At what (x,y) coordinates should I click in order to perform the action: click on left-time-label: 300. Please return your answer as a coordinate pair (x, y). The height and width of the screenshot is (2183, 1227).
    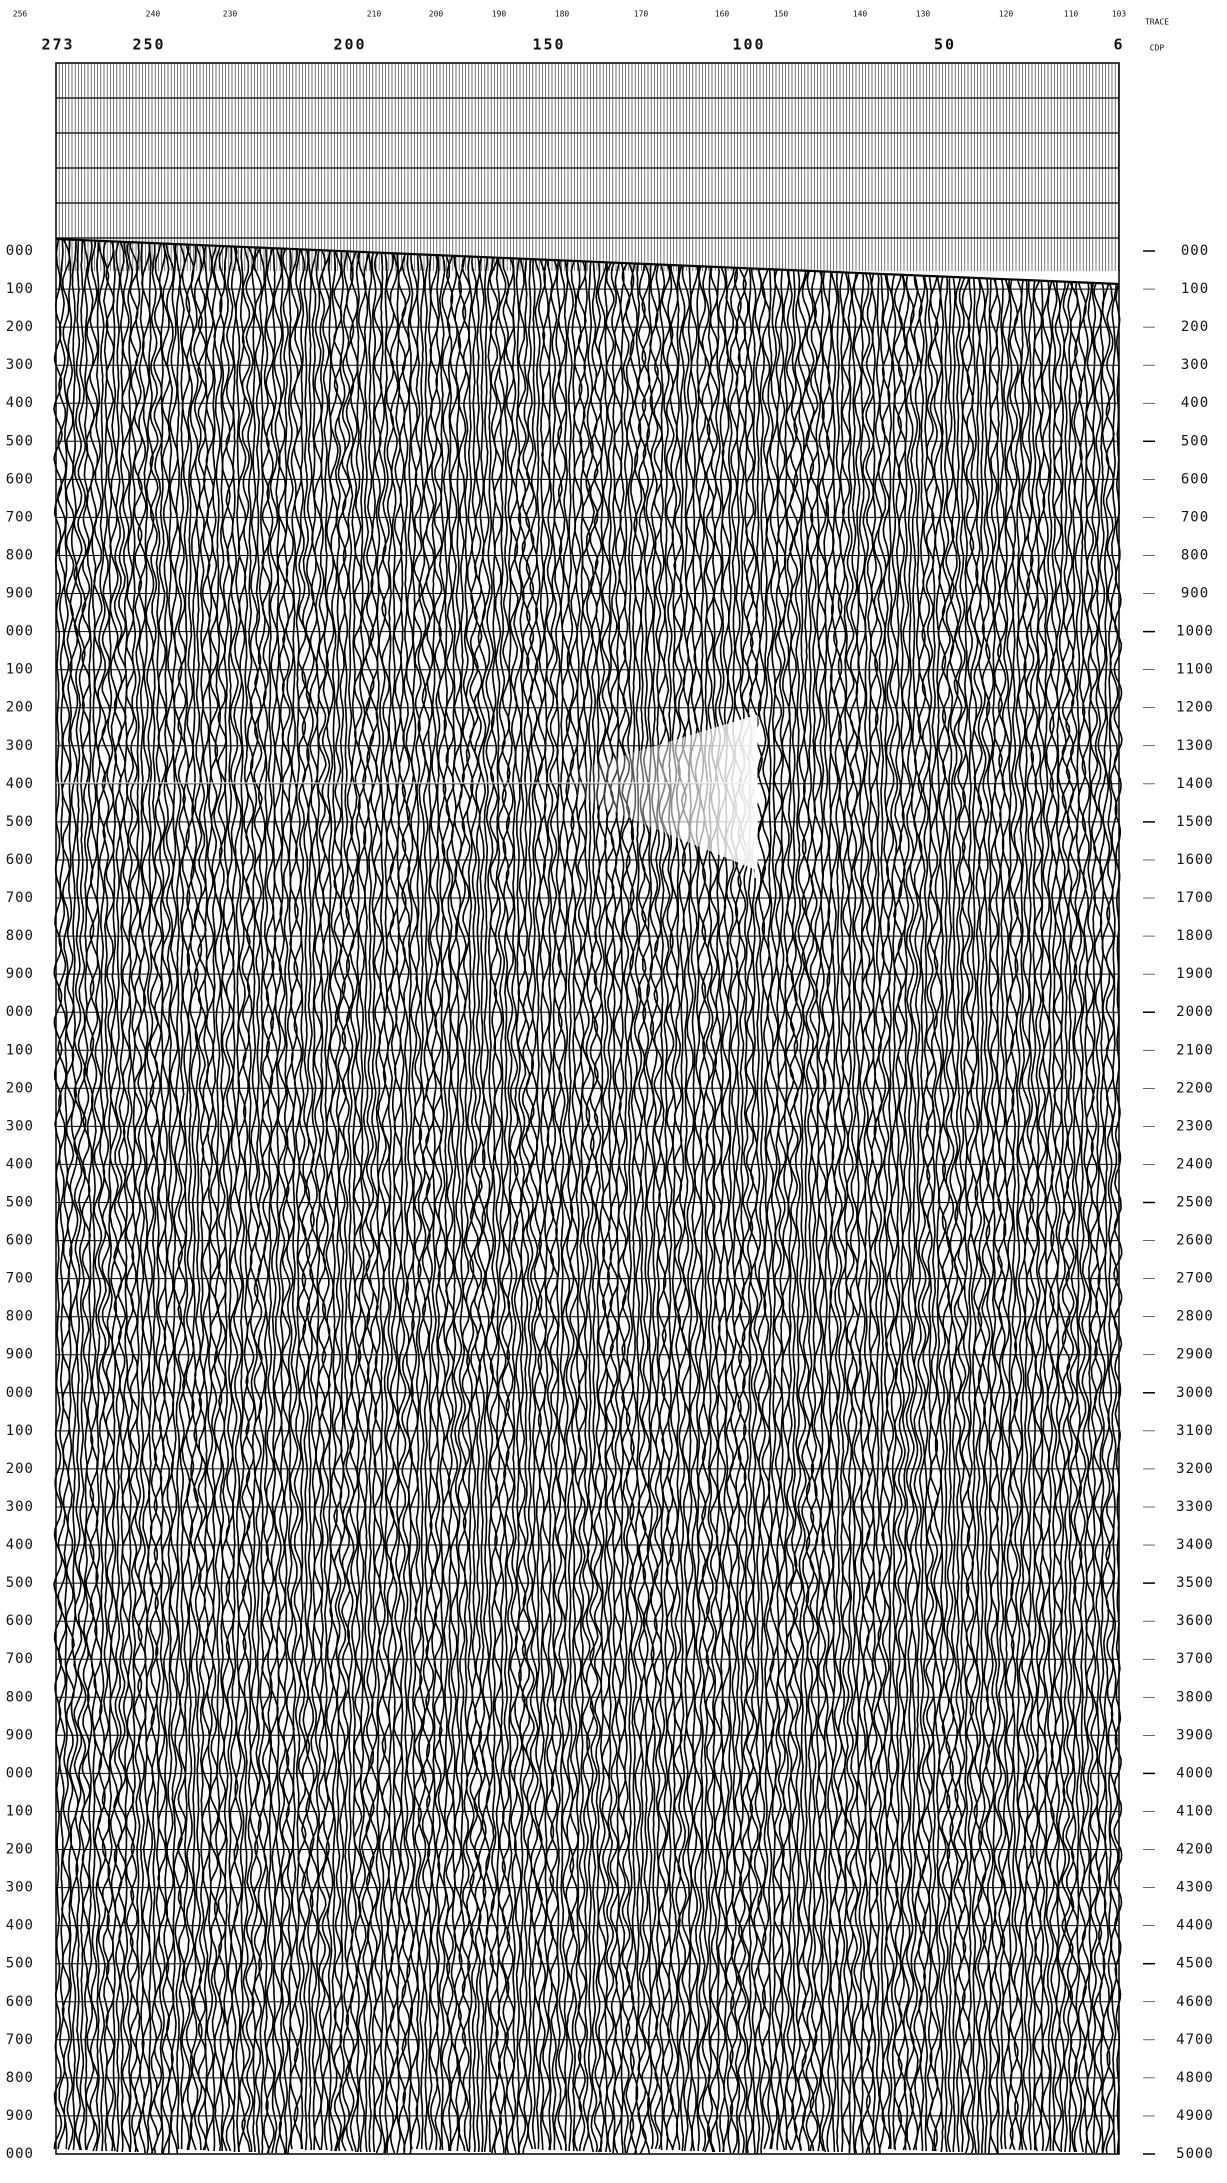
    Looking at the image, I should click on (20, 1126).